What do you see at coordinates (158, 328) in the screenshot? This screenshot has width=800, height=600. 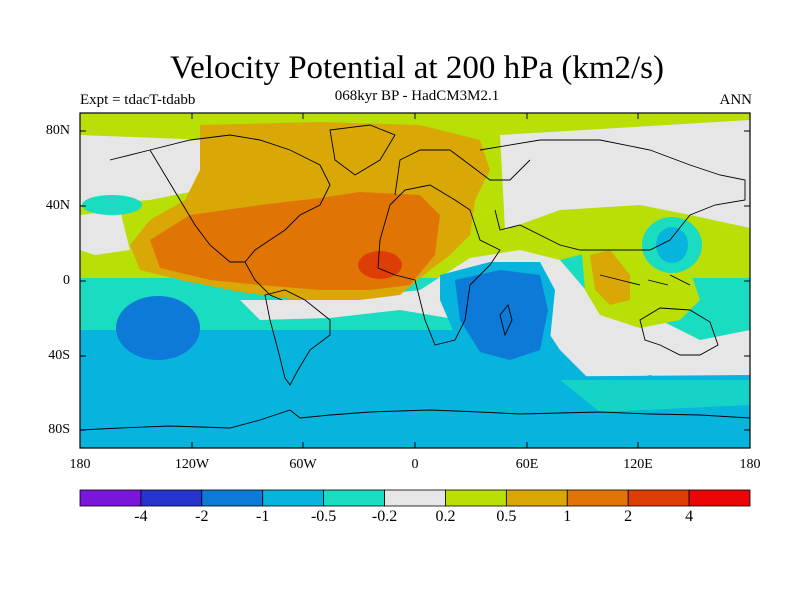 I see `field-blue-spacific` at bounding box center [158, 328].